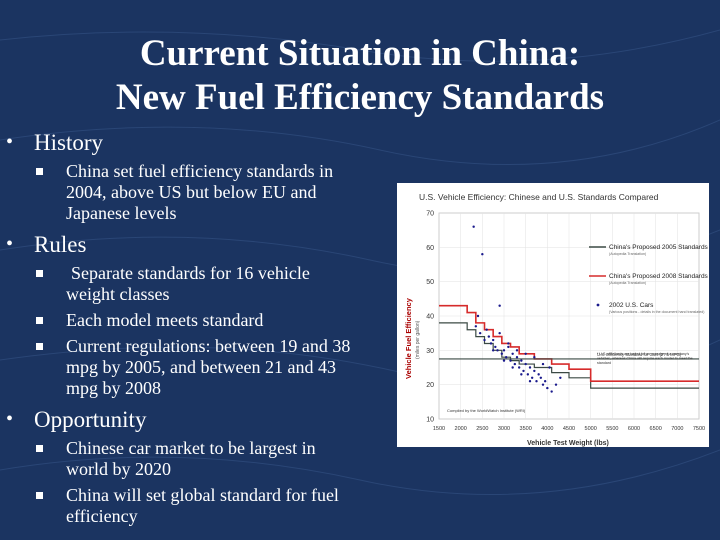 The height and width of the screenshot is (540, 720). What do you see at coordinates (191, 448) in the screenshot?
I see `opportunity-p1-line-1: Chinese car market to be largest in` at bounding box center [191, 448].